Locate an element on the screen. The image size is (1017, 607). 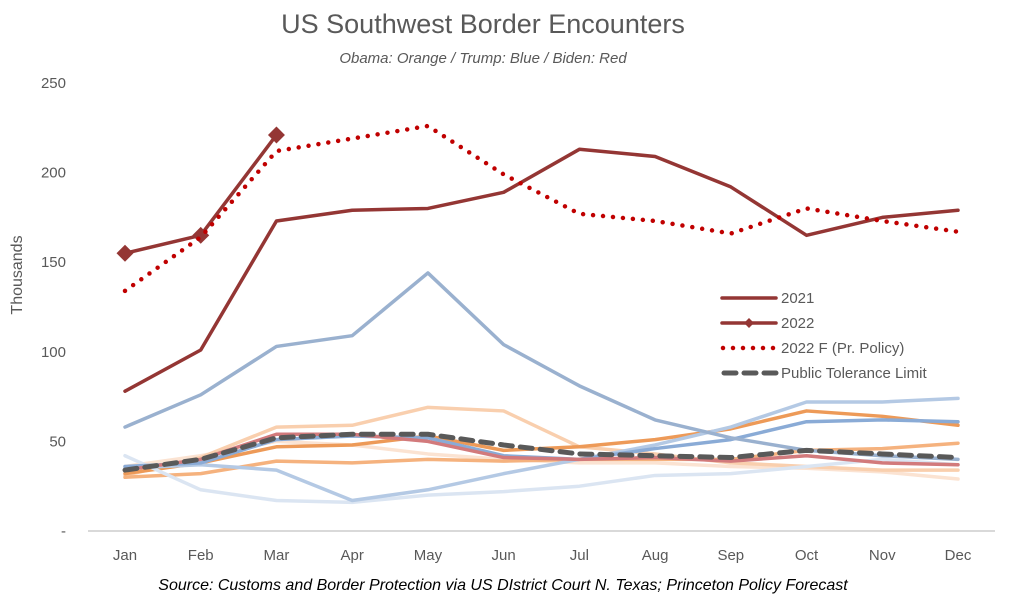
chart-title: US Southwest Border Encounters is located at coordinates (483, 24).